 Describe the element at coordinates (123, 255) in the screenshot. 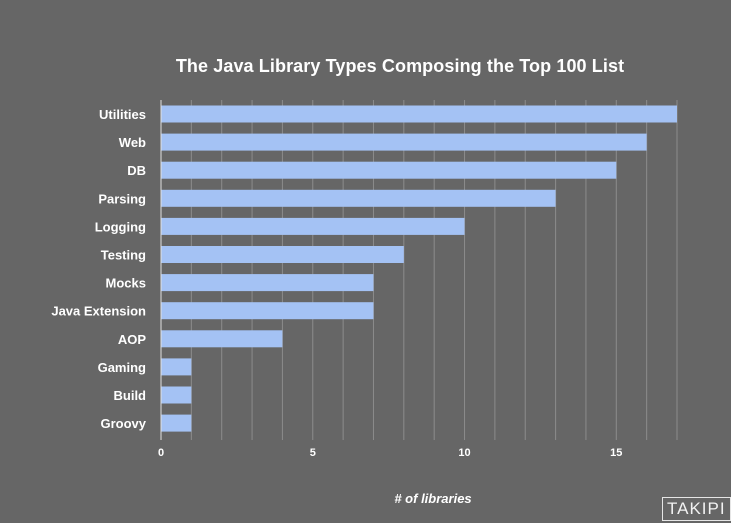

I see `category-label: Testing` at that location.